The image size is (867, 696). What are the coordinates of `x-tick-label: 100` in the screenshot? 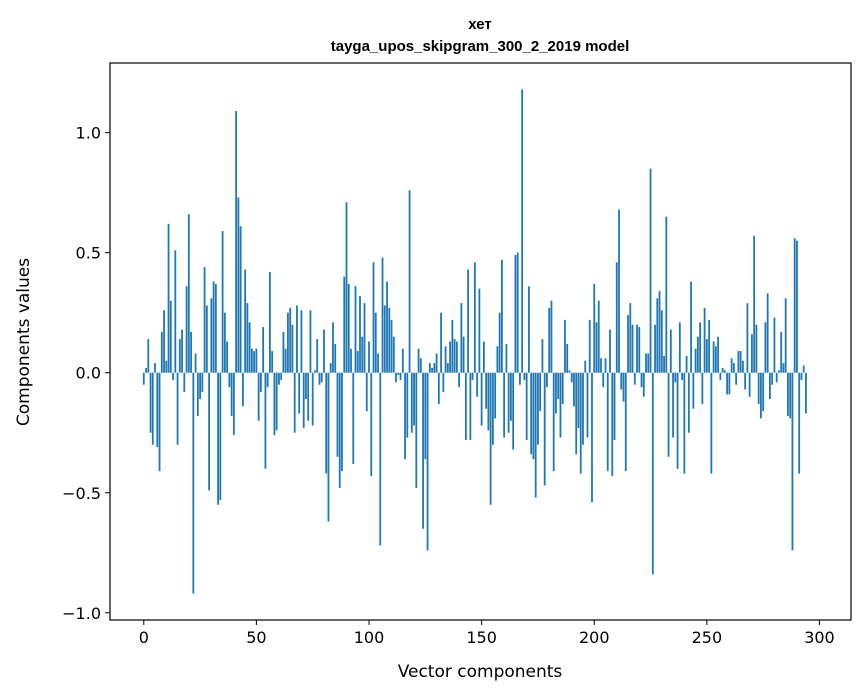 It's located at (369, 637).